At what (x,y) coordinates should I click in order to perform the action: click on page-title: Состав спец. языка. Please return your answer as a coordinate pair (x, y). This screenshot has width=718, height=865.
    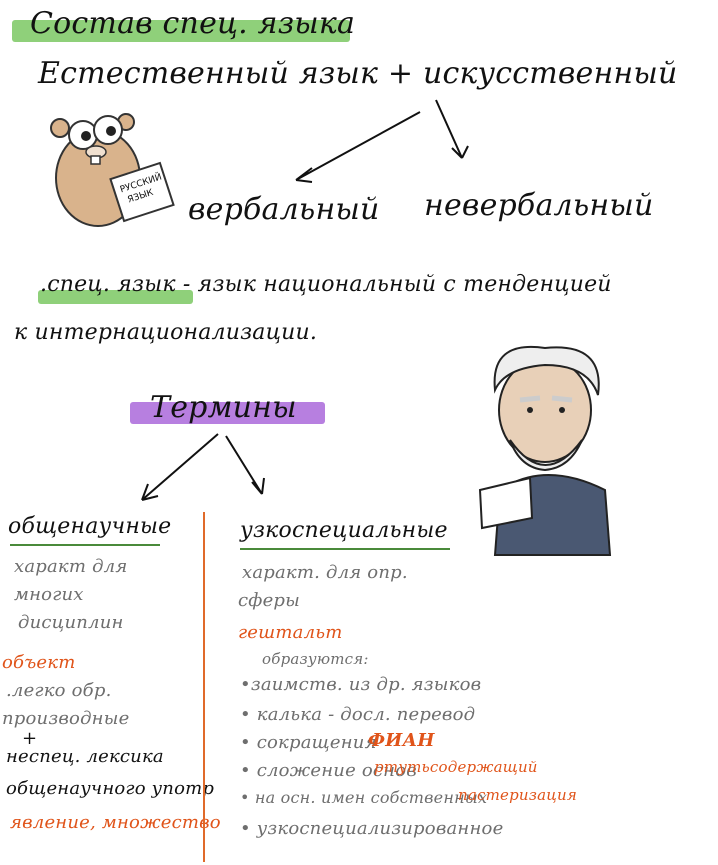
    Looking at the image, I should click on (193, 23).